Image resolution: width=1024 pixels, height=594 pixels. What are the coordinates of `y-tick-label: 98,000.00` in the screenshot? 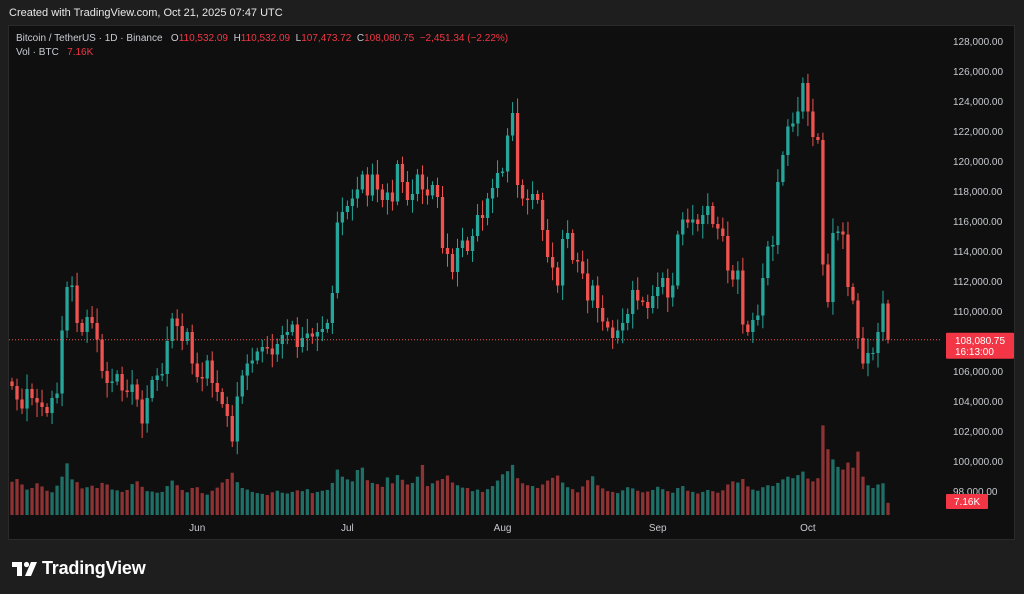 It's located at (975, 492).